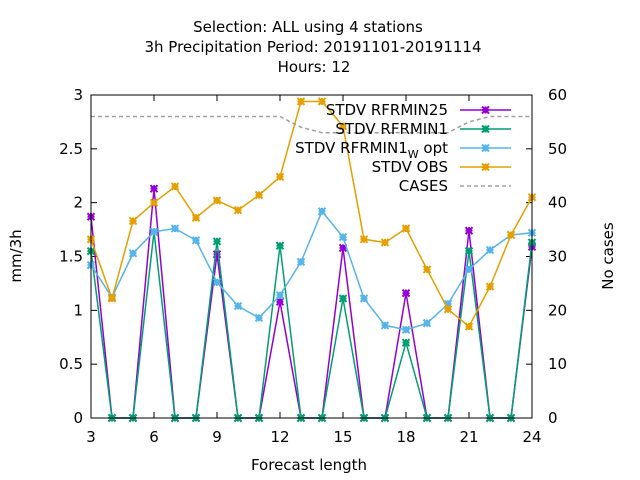 The width and height of the screenshot is (640, 480). What do you see at coordinates (455, 186) in the screenshot?
I see `legend-entry: CASES` at bounding box center [455, 186].